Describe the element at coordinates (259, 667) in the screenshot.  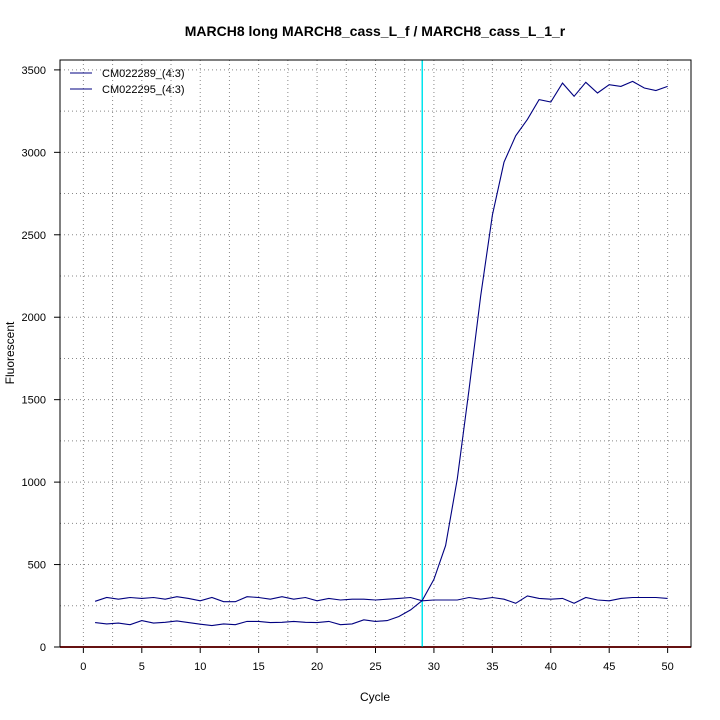
I see `x-tick-label: 15` at that location.